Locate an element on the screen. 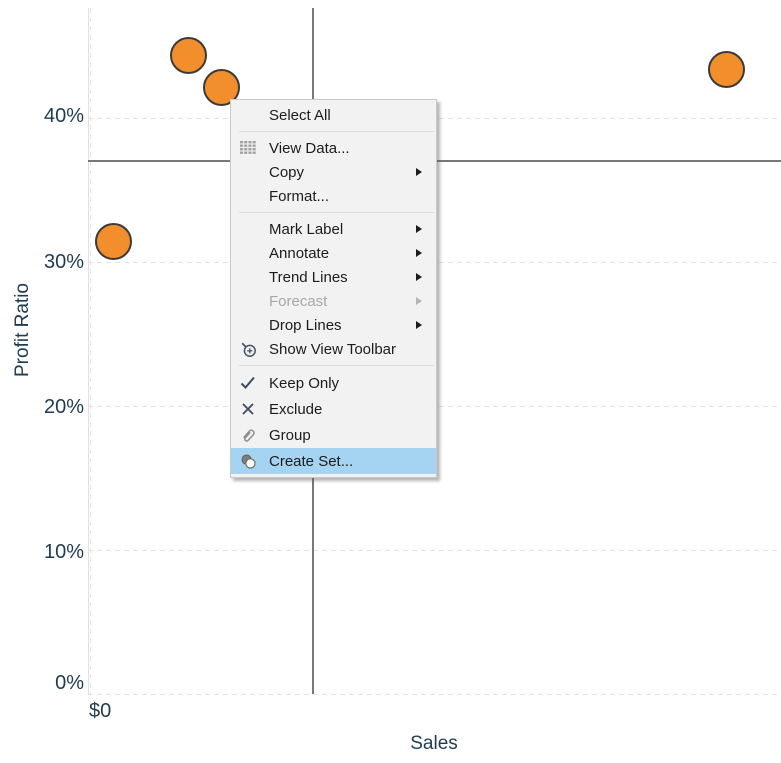 This screenshot has height=763, width=781. menu-item-keep-only: Keep Only is located at coordinates (333, 383).